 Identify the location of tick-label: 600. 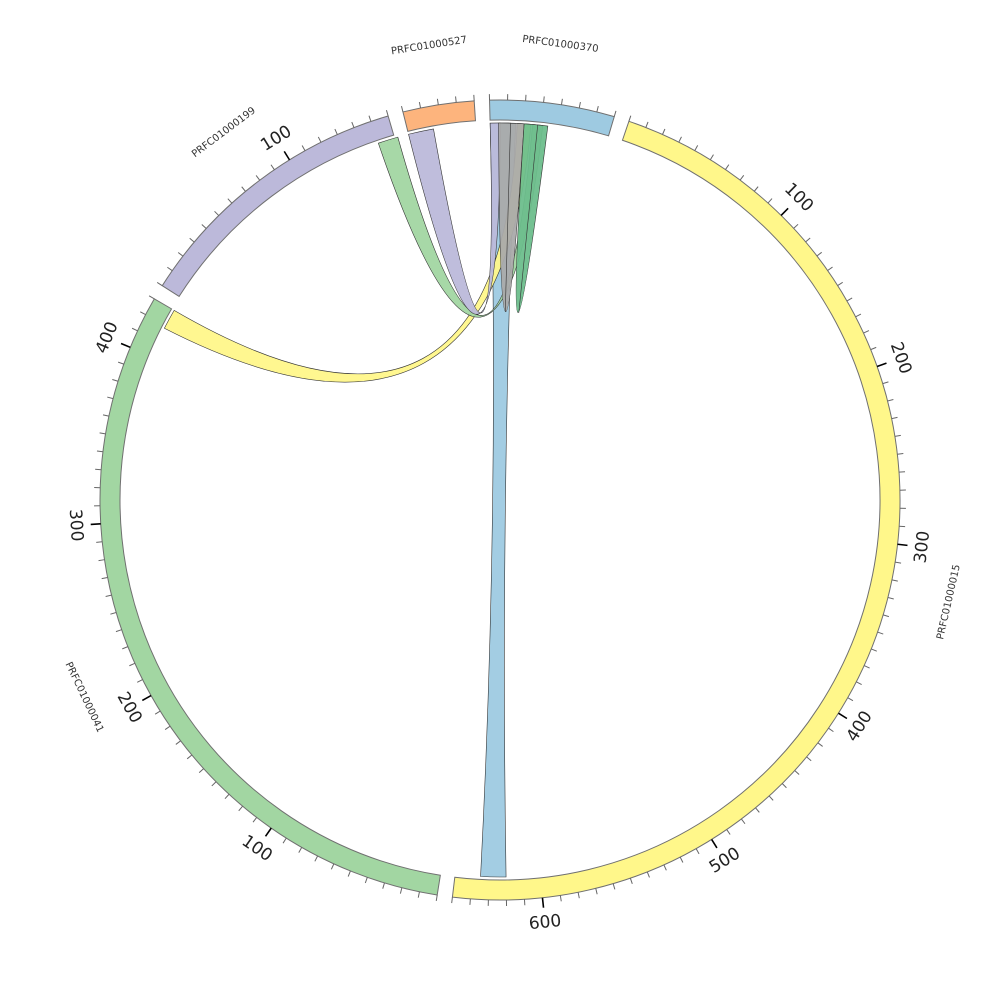
(545, 922).